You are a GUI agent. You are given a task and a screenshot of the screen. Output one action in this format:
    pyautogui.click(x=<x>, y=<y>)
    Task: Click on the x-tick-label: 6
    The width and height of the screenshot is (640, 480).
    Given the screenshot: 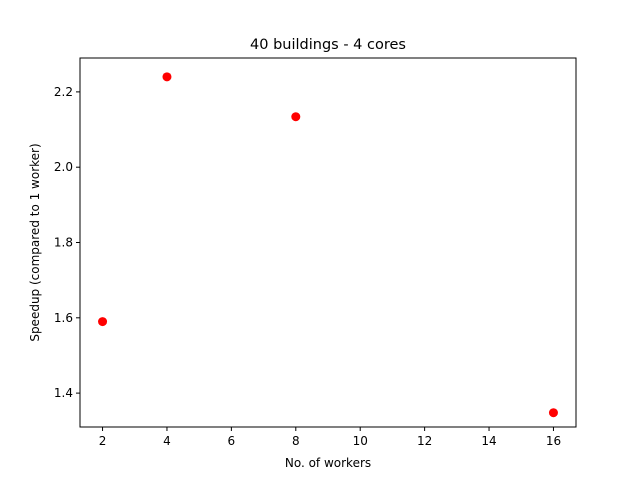 What is the action you would take?
    pyautogui.click(x=232, y=441)
    